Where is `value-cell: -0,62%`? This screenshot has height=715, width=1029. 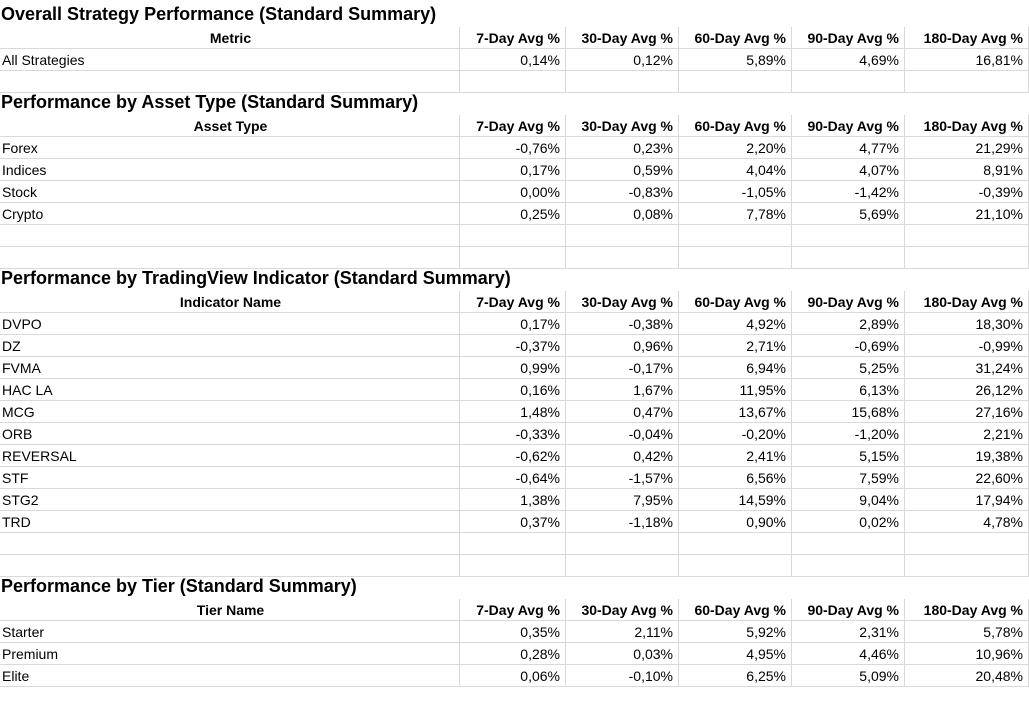
value-cell: -0,62% is located at coordinates (513, 455).